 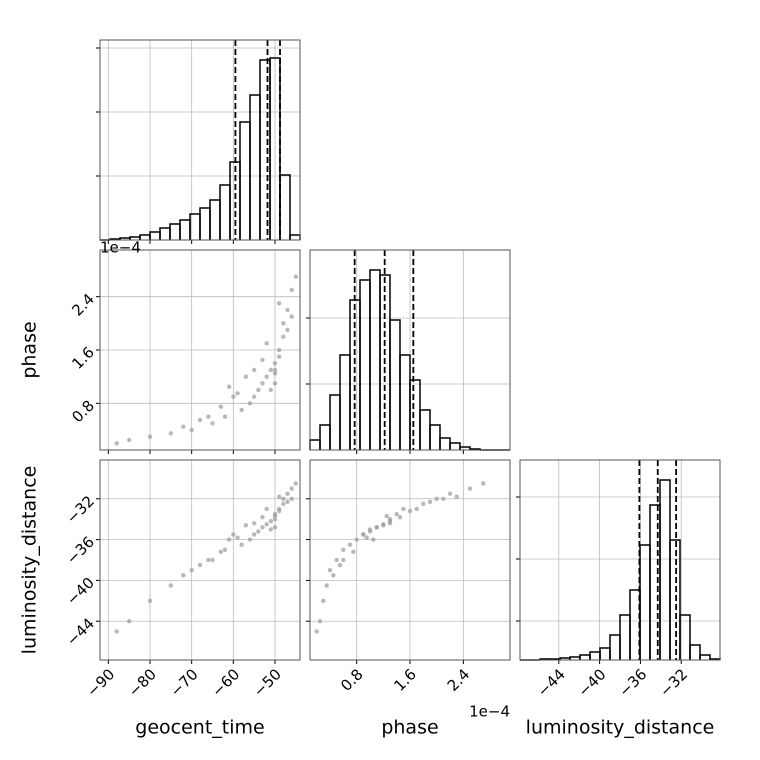 What do you see at coordinates (632, 682) in the screenshot?
I see `x-tick-label: −36` at bounding box center [632, 682].